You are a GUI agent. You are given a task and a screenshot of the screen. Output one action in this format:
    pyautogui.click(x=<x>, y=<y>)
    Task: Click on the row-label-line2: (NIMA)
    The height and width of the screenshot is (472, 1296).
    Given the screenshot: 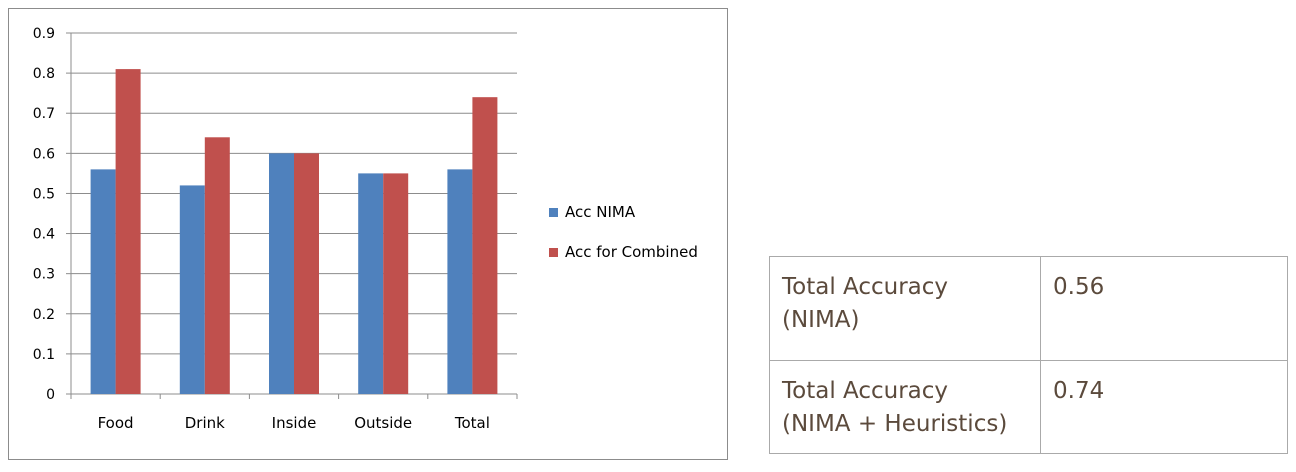 What is the action you would take?
    pyautogui.click(x=821, y=320)
    